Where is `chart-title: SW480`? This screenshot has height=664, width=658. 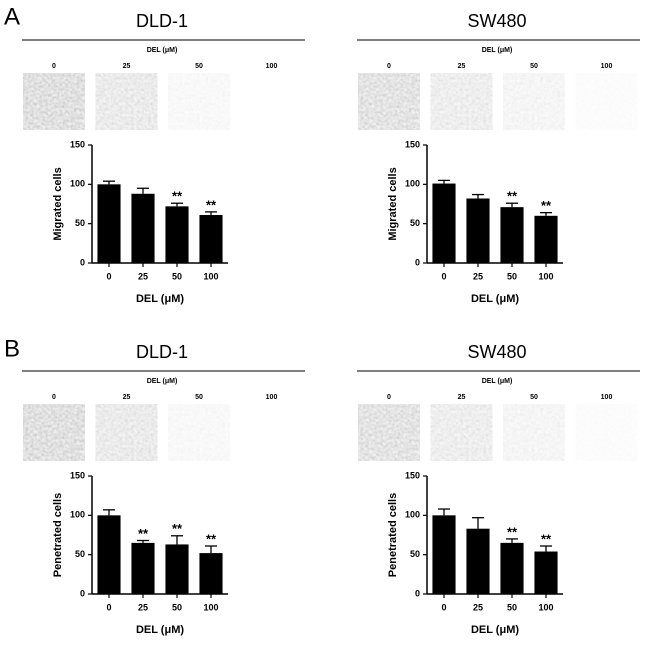
chart-title: SW480 is located at coordinates (496, 352).